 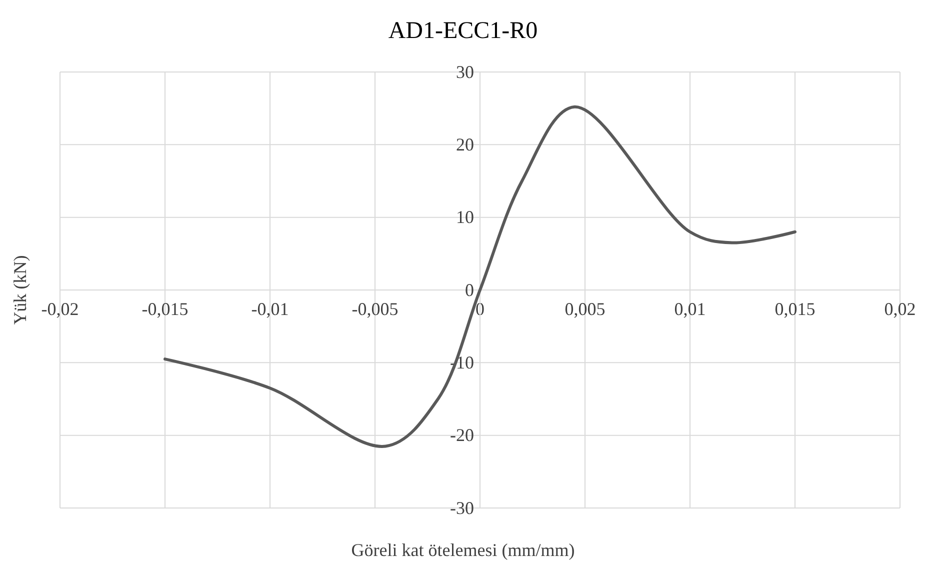 What do you see at coordinates (462, 435) in the screenshot?
I see `y-tick-label: -20` at bounding box center [462, 435].